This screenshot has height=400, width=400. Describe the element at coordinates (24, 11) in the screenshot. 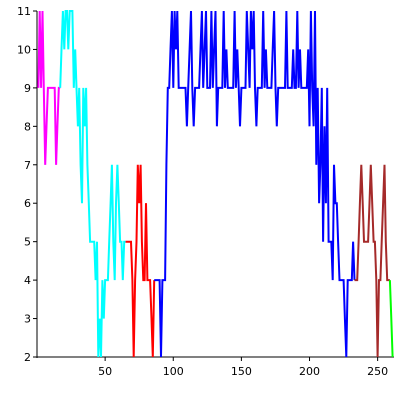

I see `y-tick-label: 11` at that location.